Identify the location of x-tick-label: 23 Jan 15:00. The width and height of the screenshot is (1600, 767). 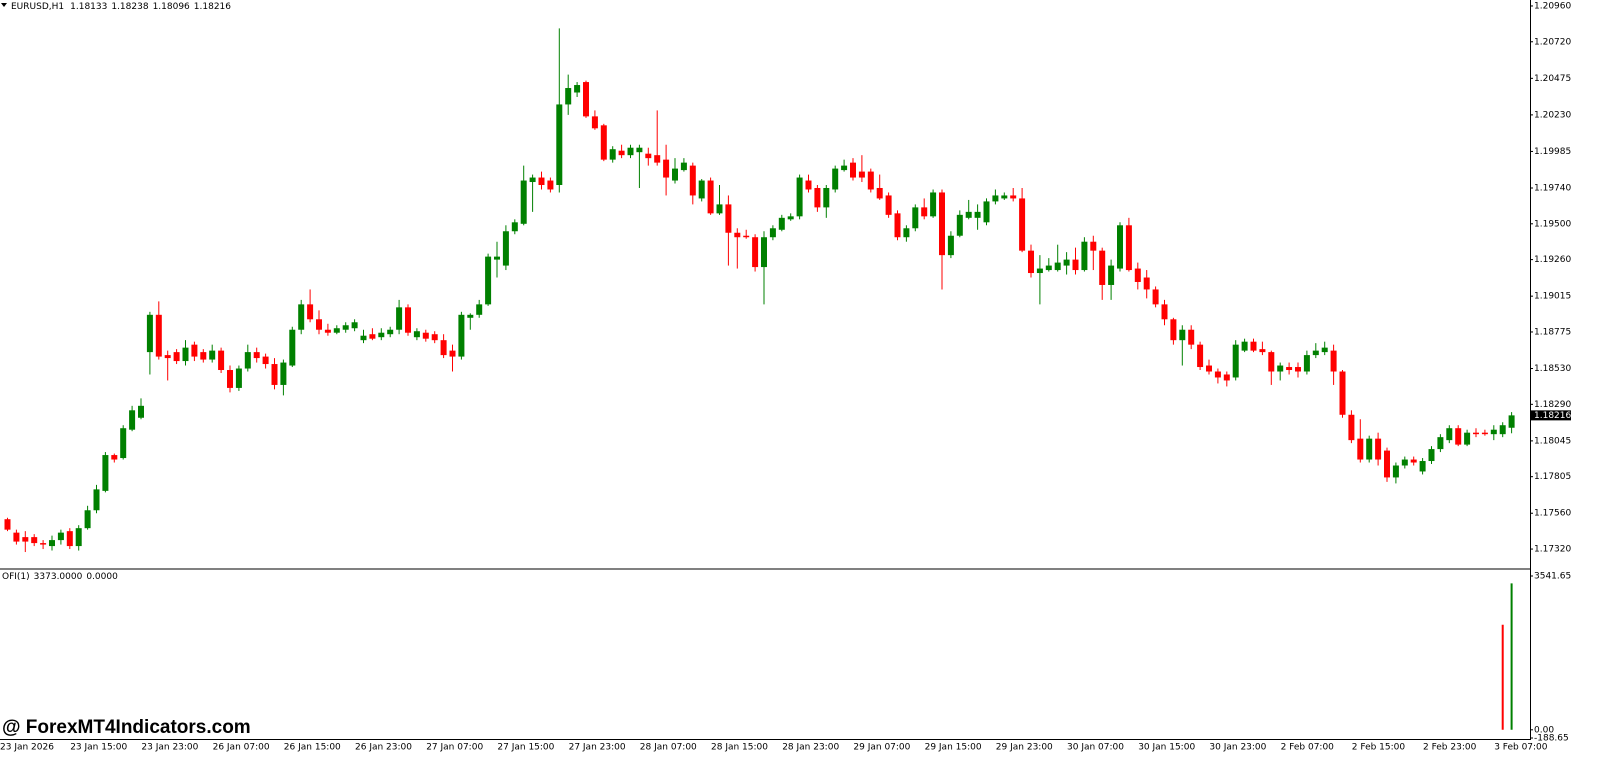
(98, 748).